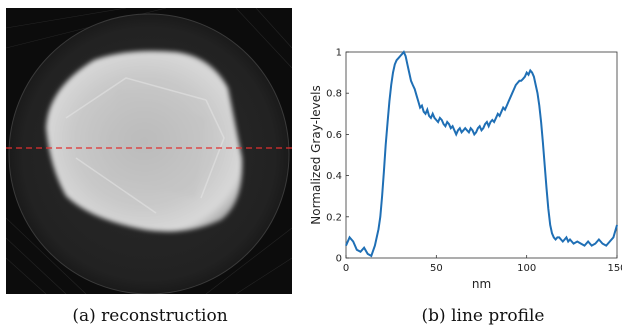  Describe the element at coordinates (614, 268) in the screenshot. I see `x-tick-label: 150` at that location.